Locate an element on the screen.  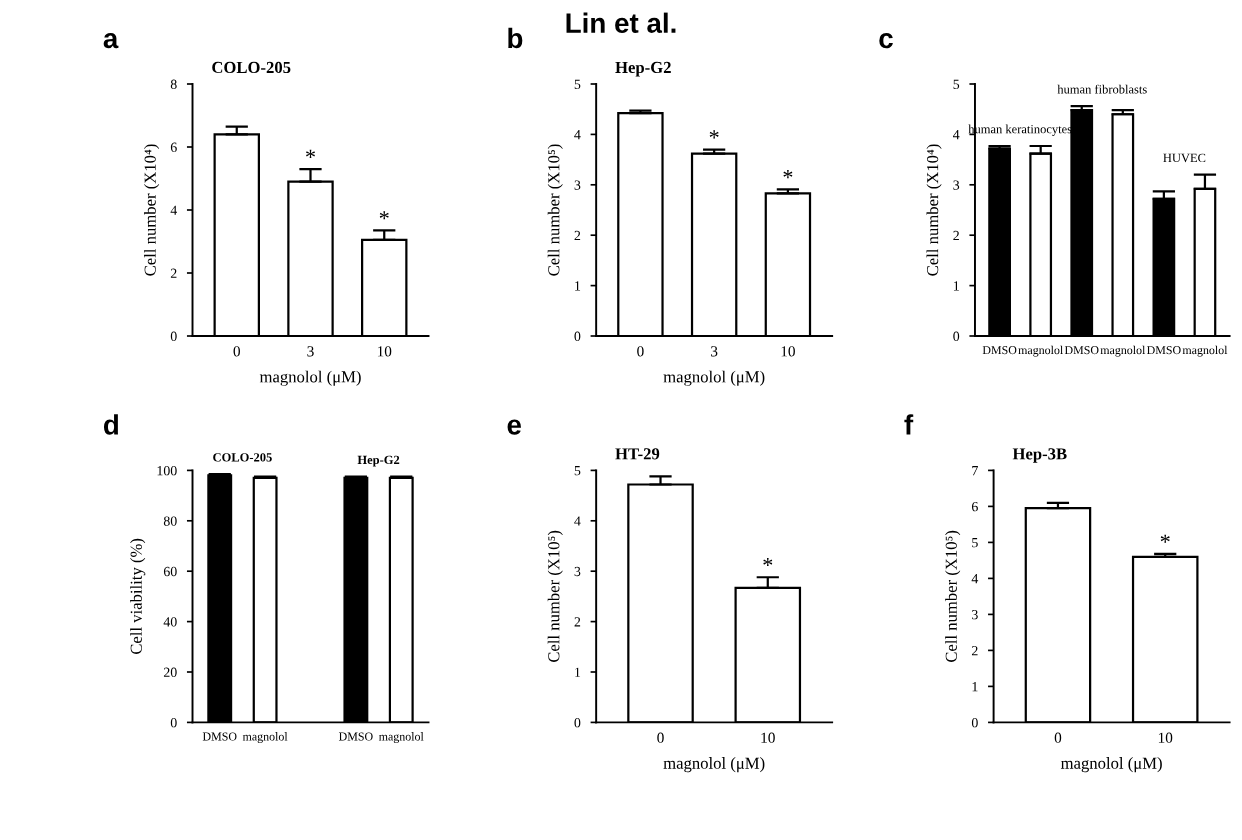
chart-title: b is located at coordinates (515, 38).